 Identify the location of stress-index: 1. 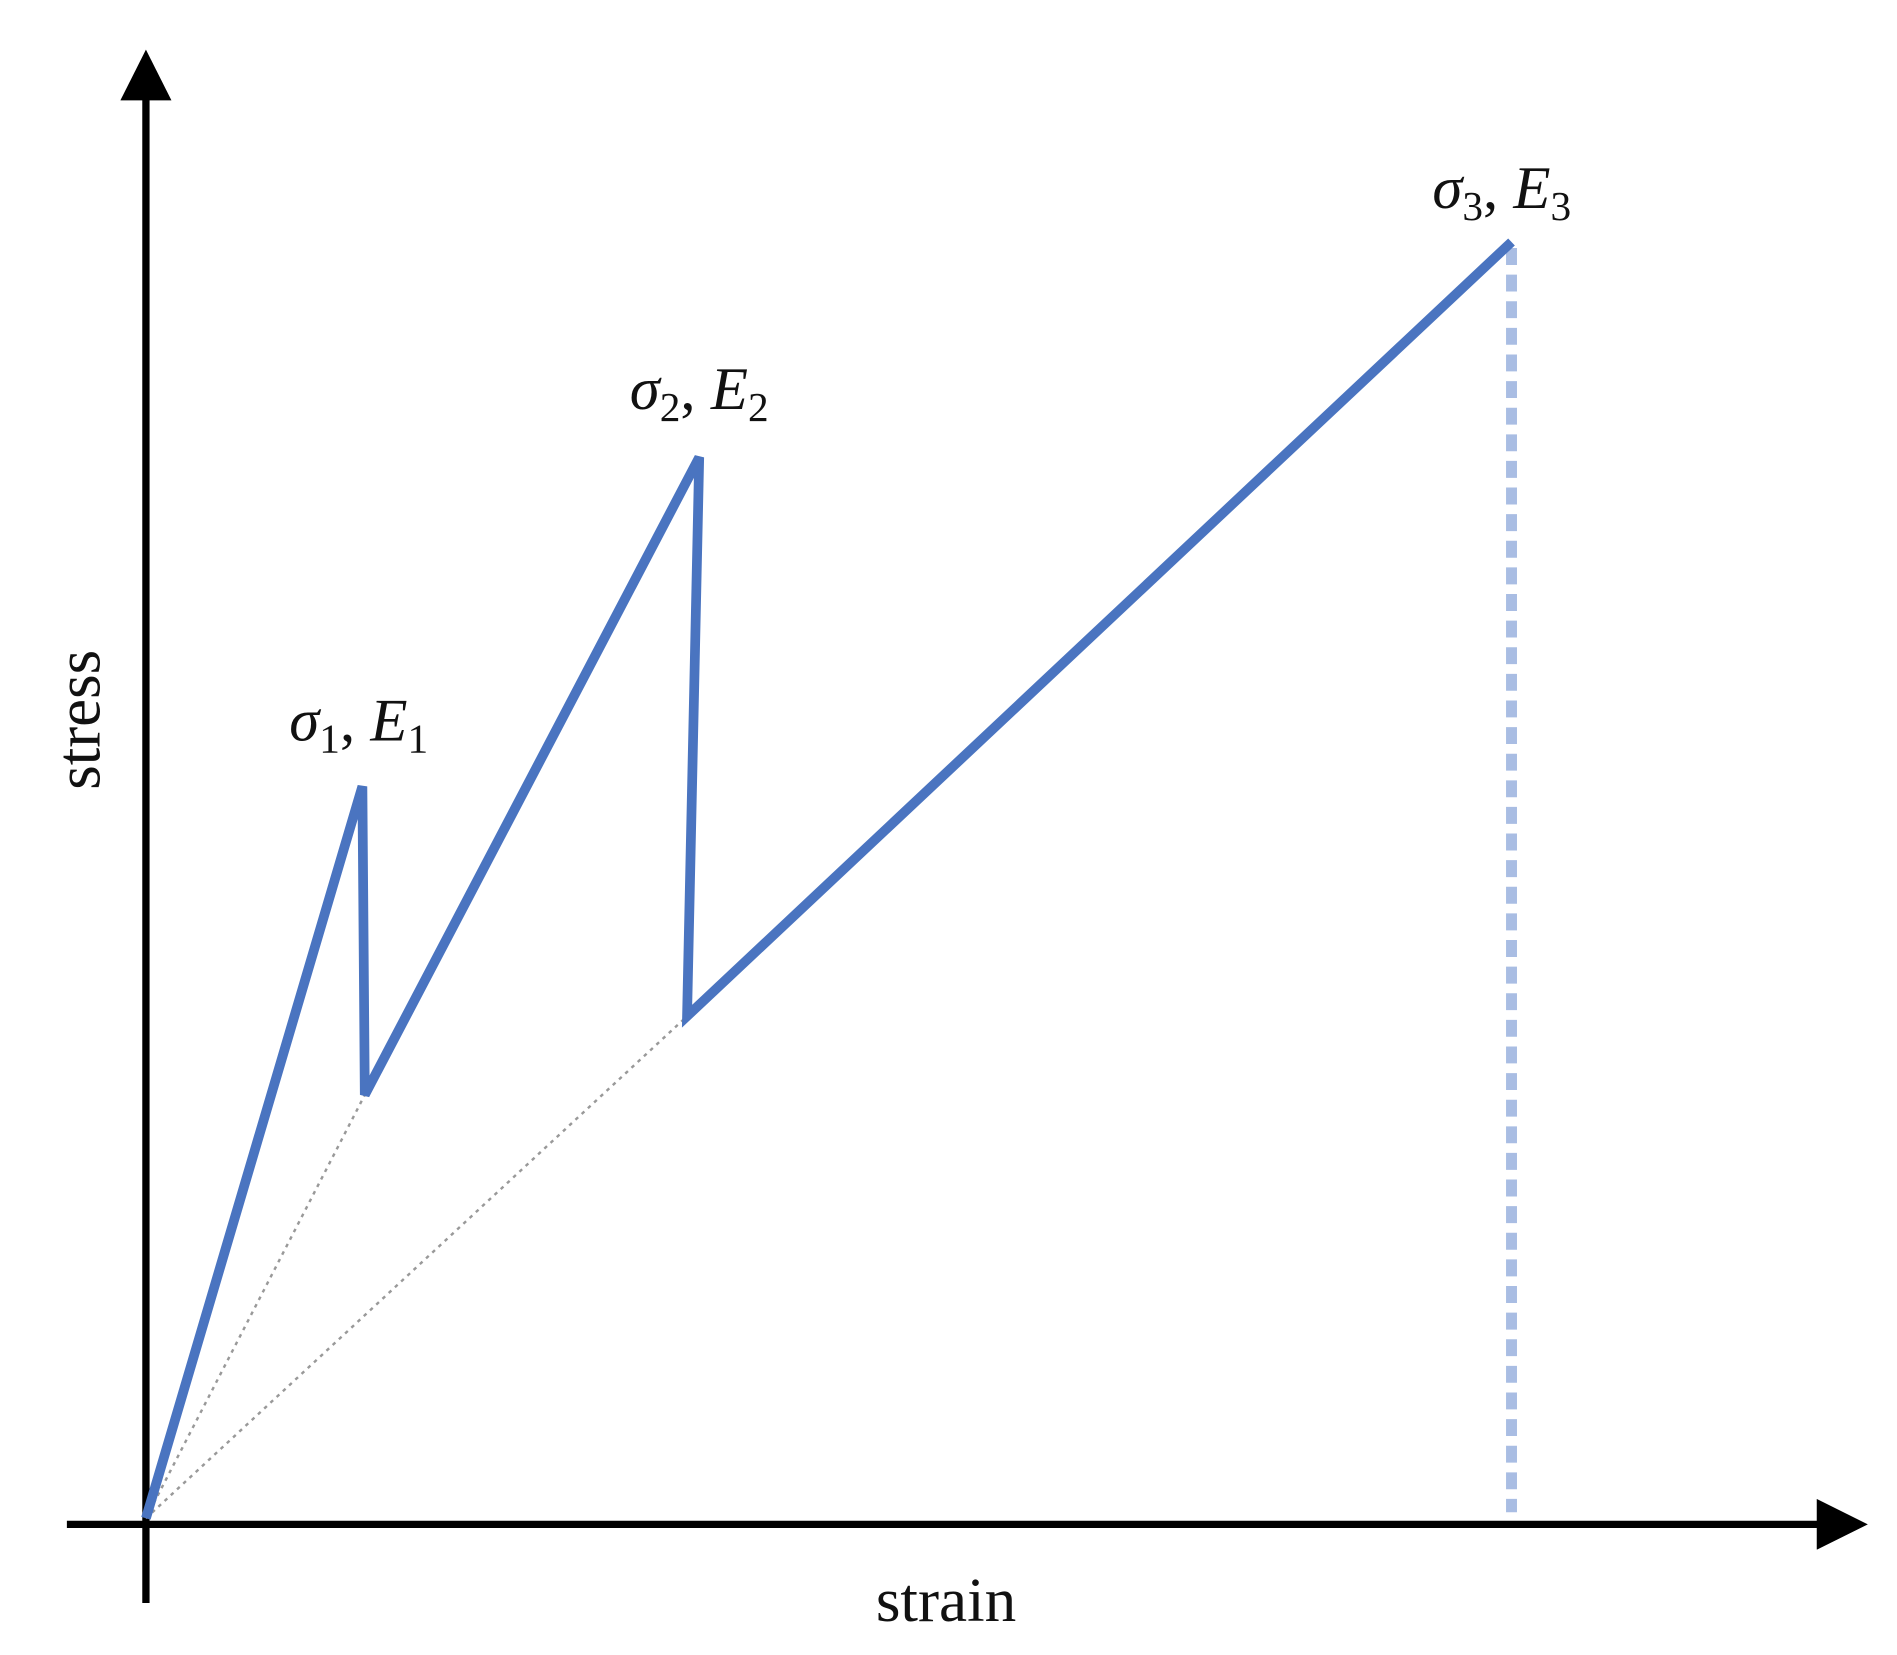
(329, 739).